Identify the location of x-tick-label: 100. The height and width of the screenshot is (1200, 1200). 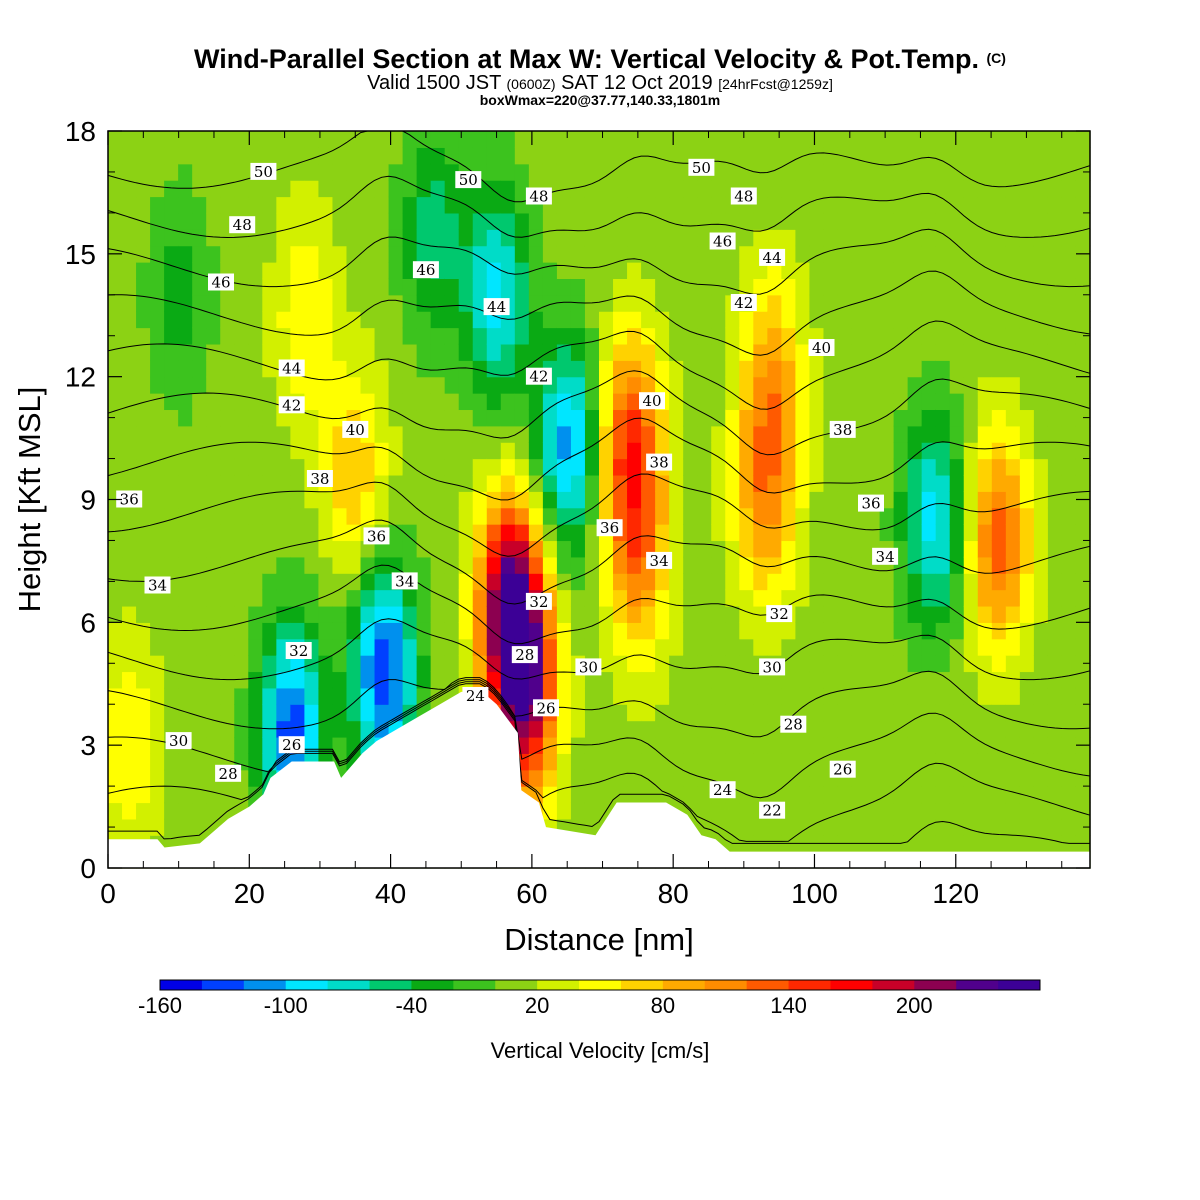
(814, 893).